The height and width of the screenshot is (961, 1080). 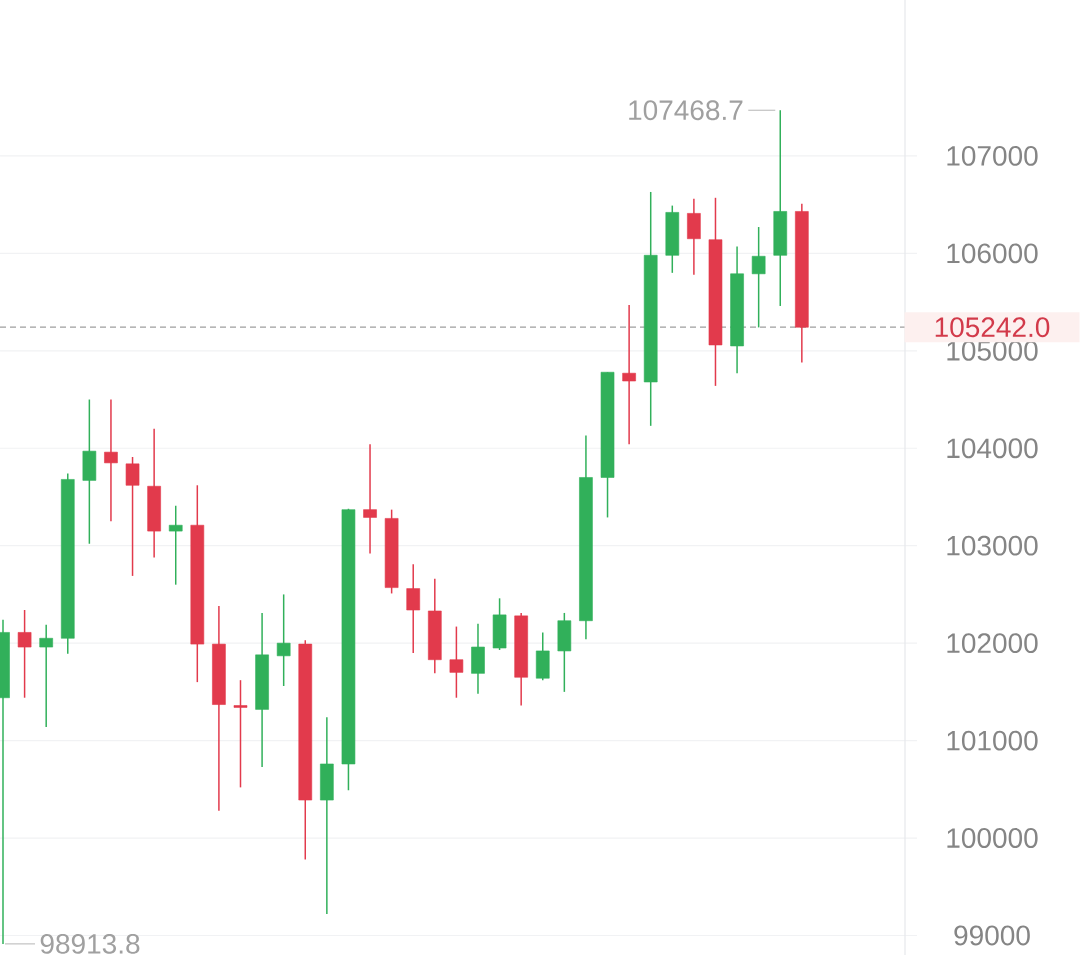 What do you see at coordinates (992, 327) in the screenshot?
I see `ref-line-label: 105242.0` at bounding box center [992, 327].